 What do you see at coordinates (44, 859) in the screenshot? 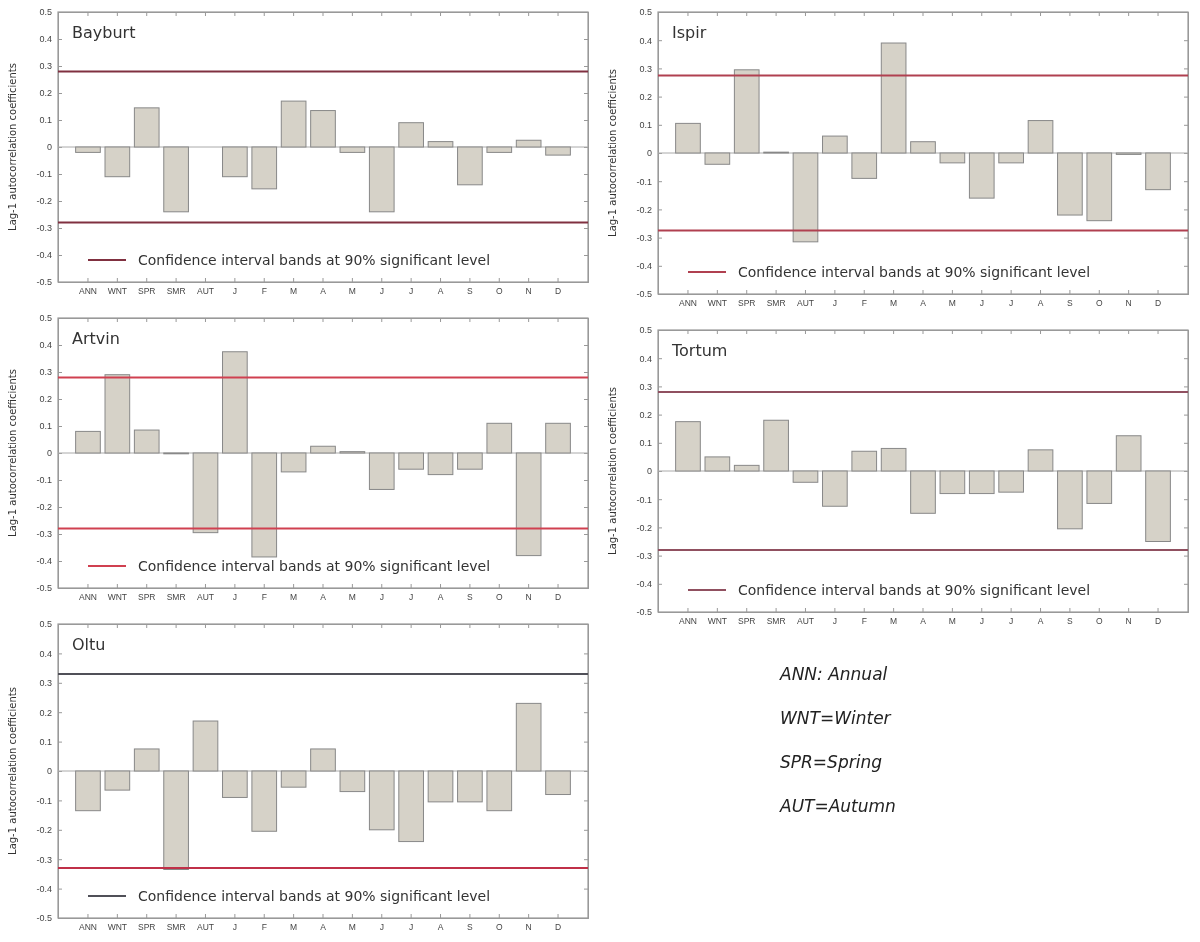
I see `y-tick-label: -0.3` at bounding box center [44, 859].